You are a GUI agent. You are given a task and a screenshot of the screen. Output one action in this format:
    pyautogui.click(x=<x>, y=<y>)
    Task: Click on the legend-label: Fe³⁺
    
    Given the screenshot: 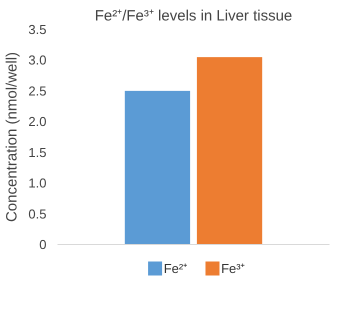 What is the action you would take?
    pyautogui.click(x=233, y=268)
    